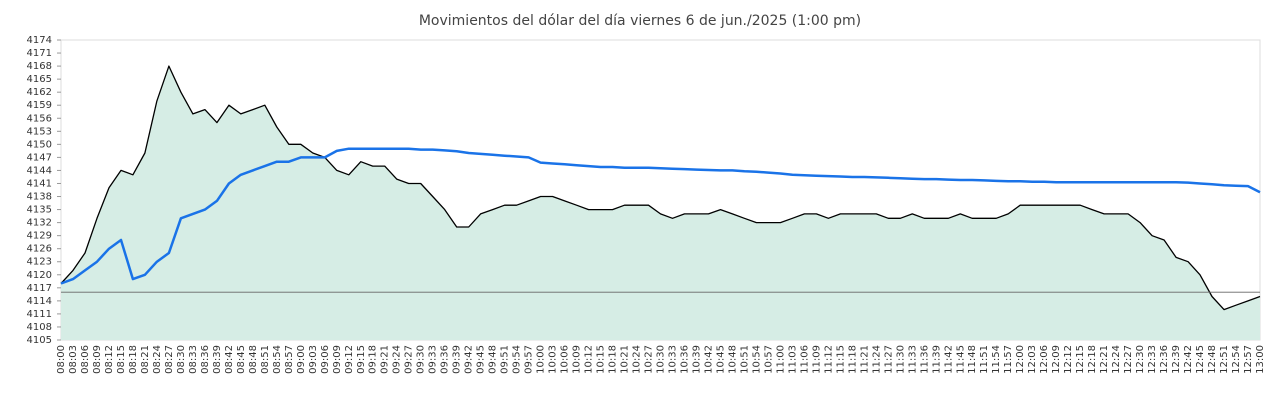 The image size is (1280, 400). I want to click on x-tick-label: 12:12, so click(1068, 359).